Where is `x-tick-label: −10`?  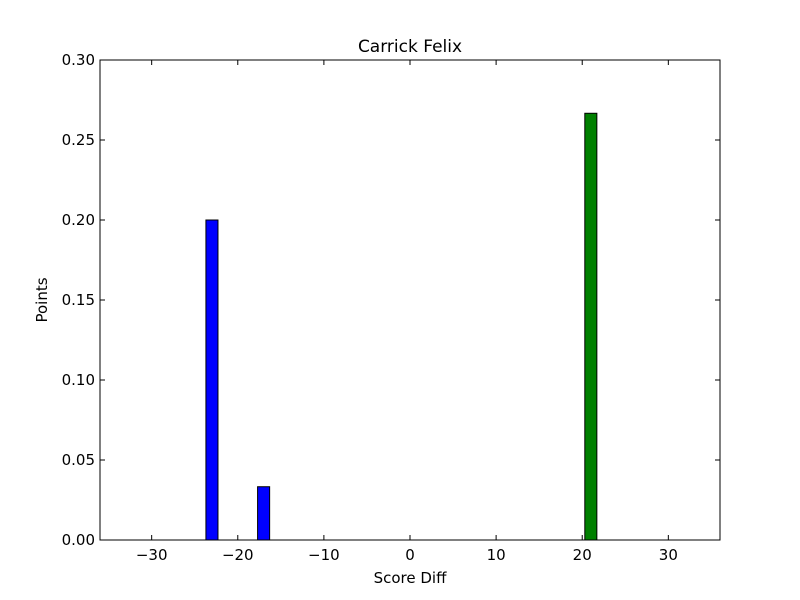
x-tick-label: −10 is located at coordinates (324, 555).